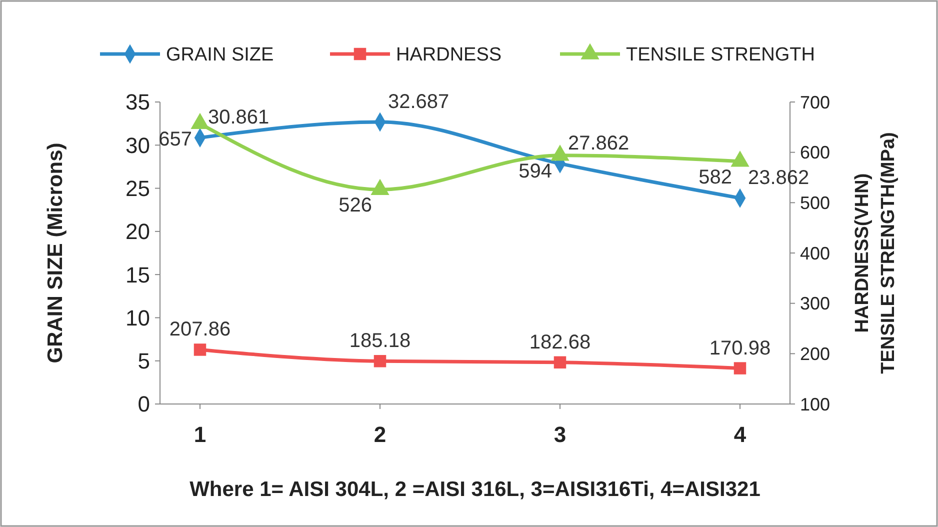  What do you see at coordinates (815, 354) in the screenshot?
I see `y2-tick-label: 200` at bounding box center [815, 354].